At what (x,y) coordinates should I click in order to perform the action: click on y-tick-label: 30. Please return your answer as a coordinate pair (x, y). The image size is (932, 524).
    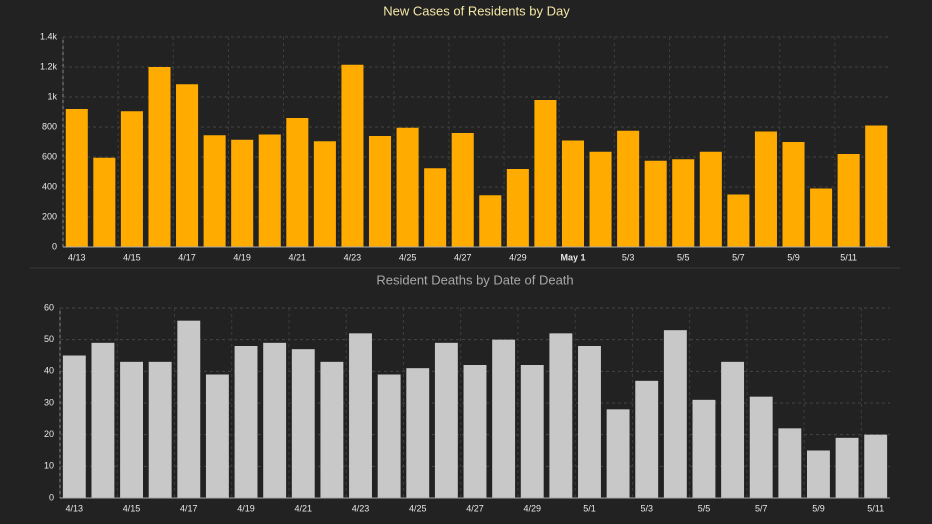
    Looking at the image, I should click on (49, 402).